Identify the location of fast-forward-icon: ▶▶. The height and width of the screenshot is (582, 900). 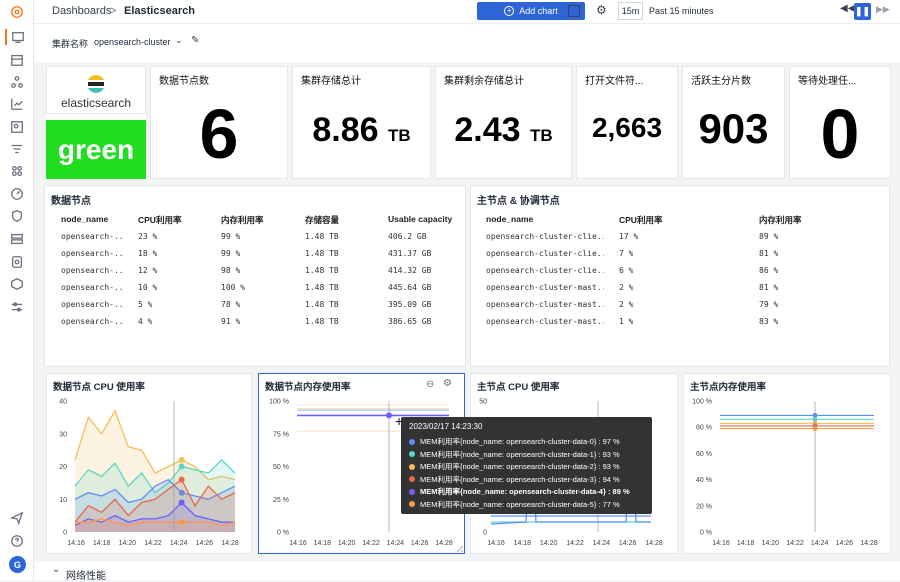
(883, 9).